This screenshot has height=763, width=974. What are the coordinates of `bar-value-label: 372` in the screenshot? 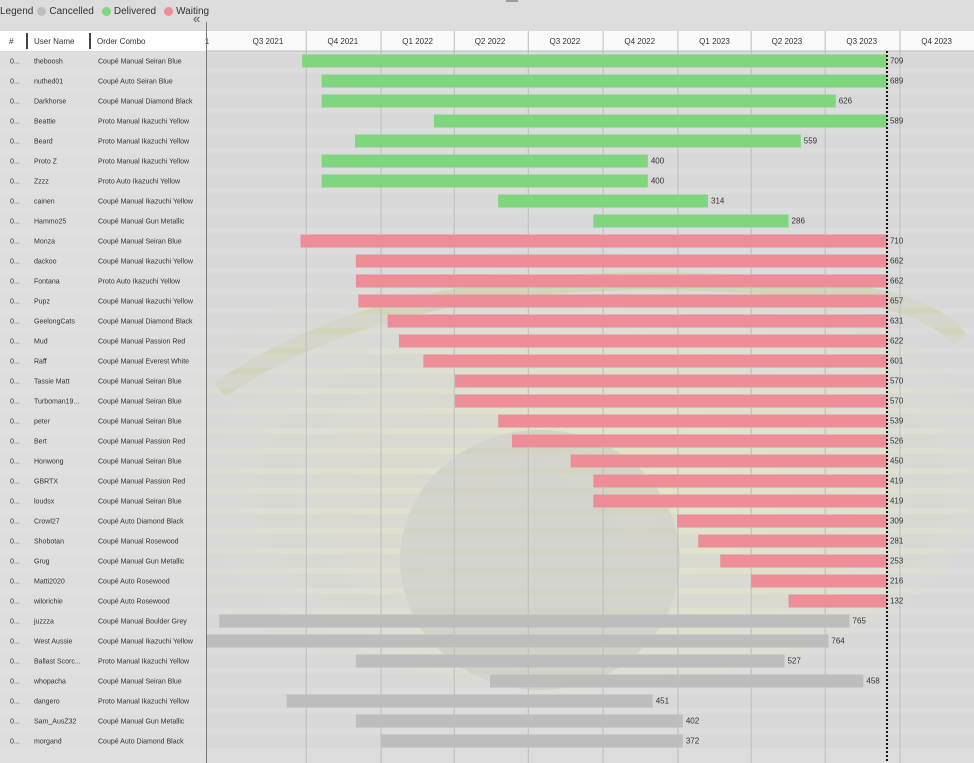 It's located at (693, 741).